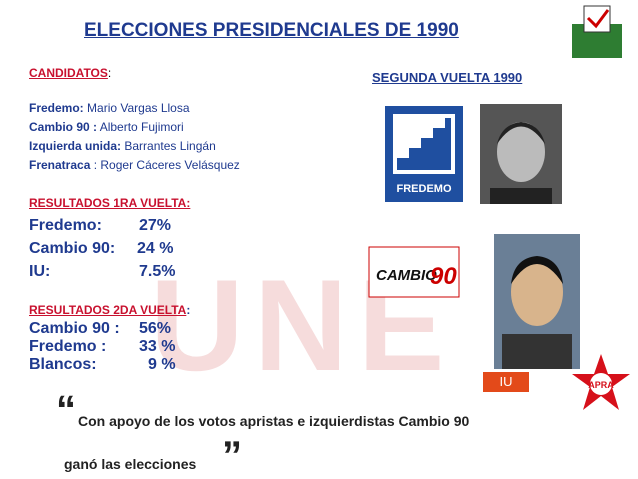 This screenshot has height=479, width=638. I want to click on result-row: Cambio 90: 24 %, so click(101, 248).